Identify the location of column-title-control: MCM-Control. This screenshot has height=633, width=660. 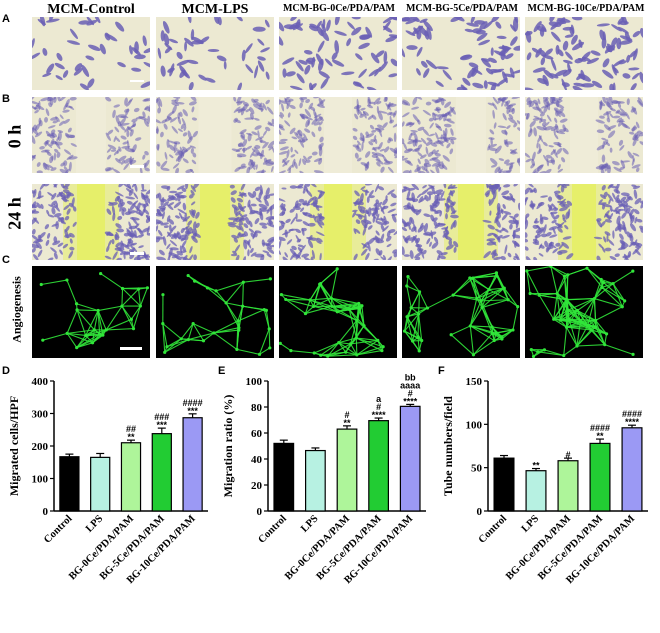
(91, 10).